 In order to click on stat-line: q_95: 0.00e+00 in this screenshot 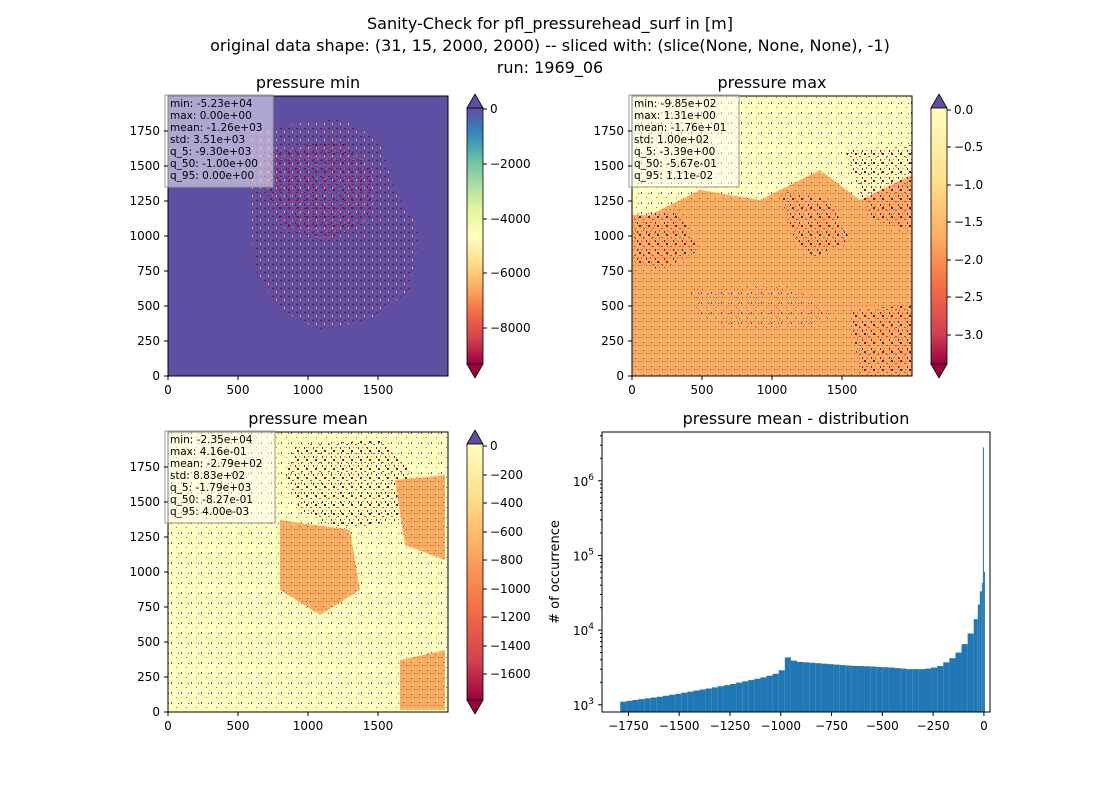, I will do `click(212, 176)`.